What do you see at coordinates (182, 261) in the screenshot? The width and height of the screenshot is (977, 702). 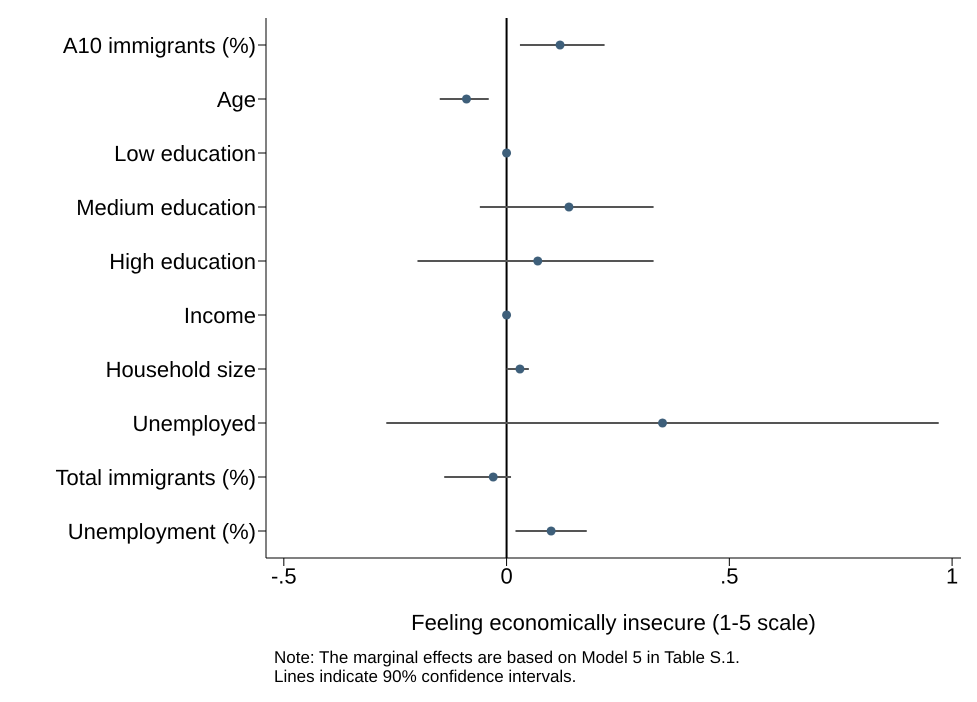 I see `y-tick-label: High education` at bounding box center [182, 261].